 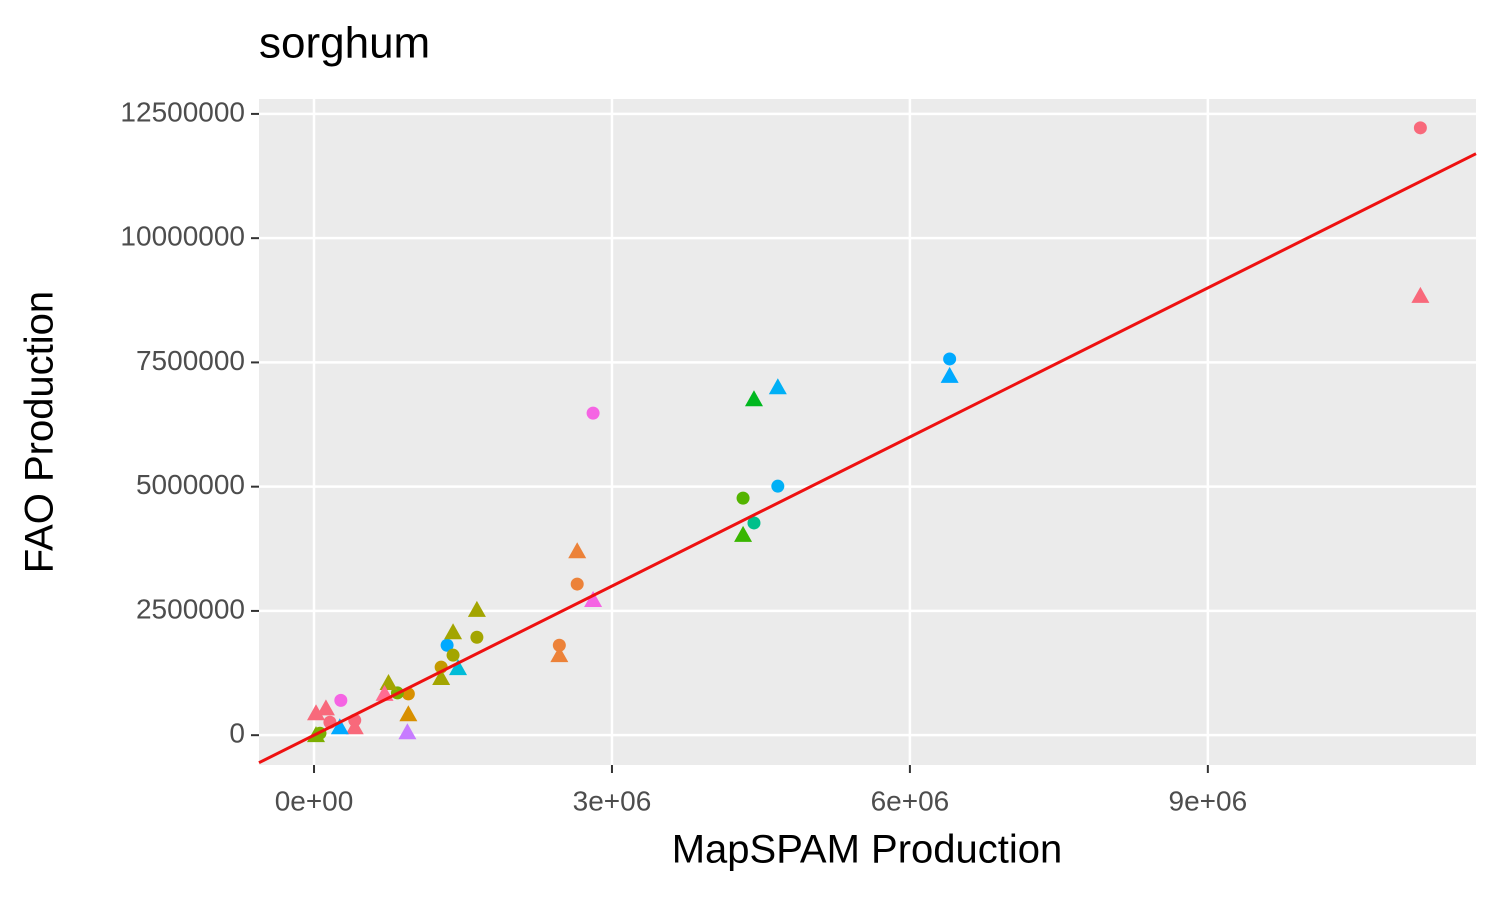 What do you see at coordinates (182, 111) in the screenshot?
I see `y-tick-label: 12500000` at bounding box center [182, 111].